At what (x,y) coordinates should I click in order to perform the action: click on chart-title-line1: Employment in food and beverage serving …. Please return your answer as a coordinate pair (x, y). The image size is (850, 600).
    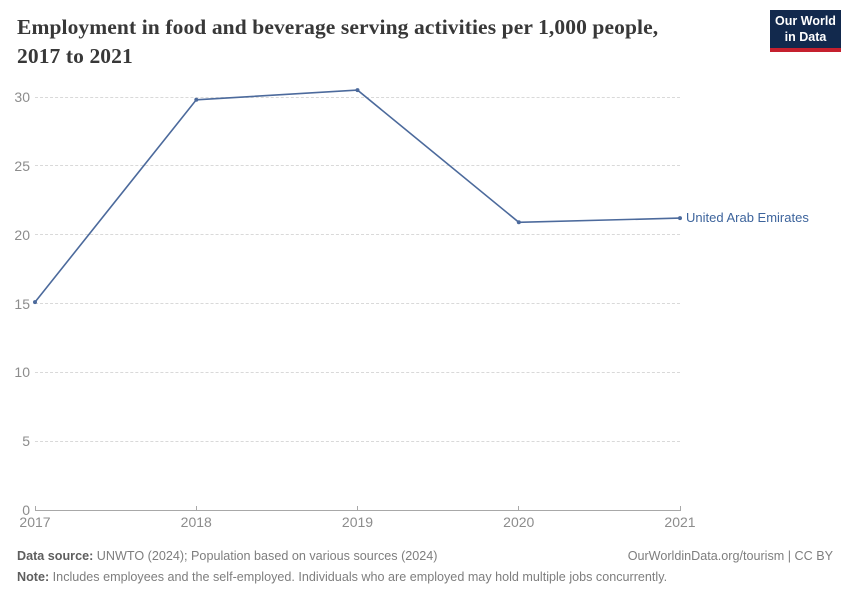
    Looking at the image, I should click on (338, 27).